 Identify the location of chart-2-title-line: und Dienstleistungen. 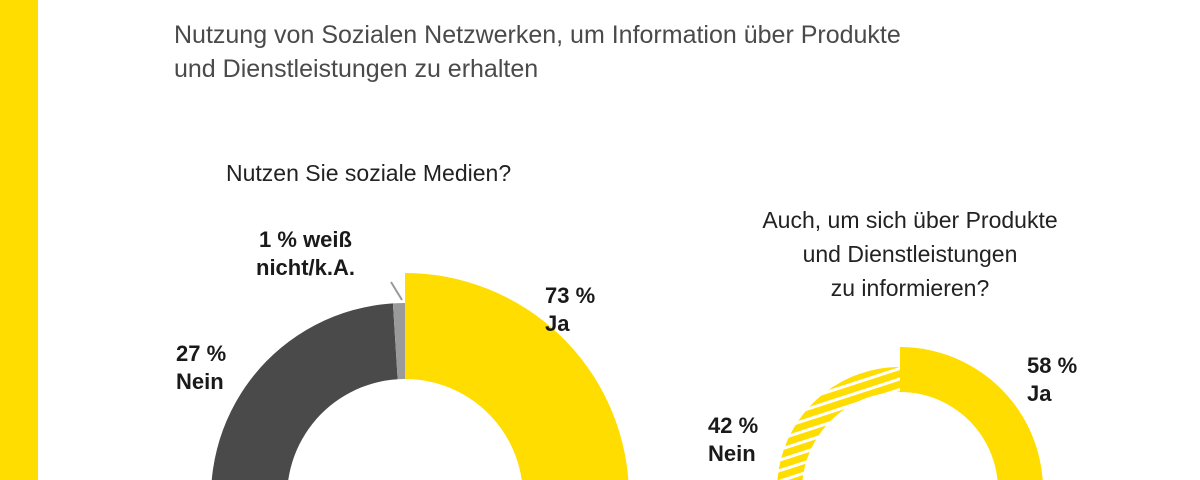
(910, 254).